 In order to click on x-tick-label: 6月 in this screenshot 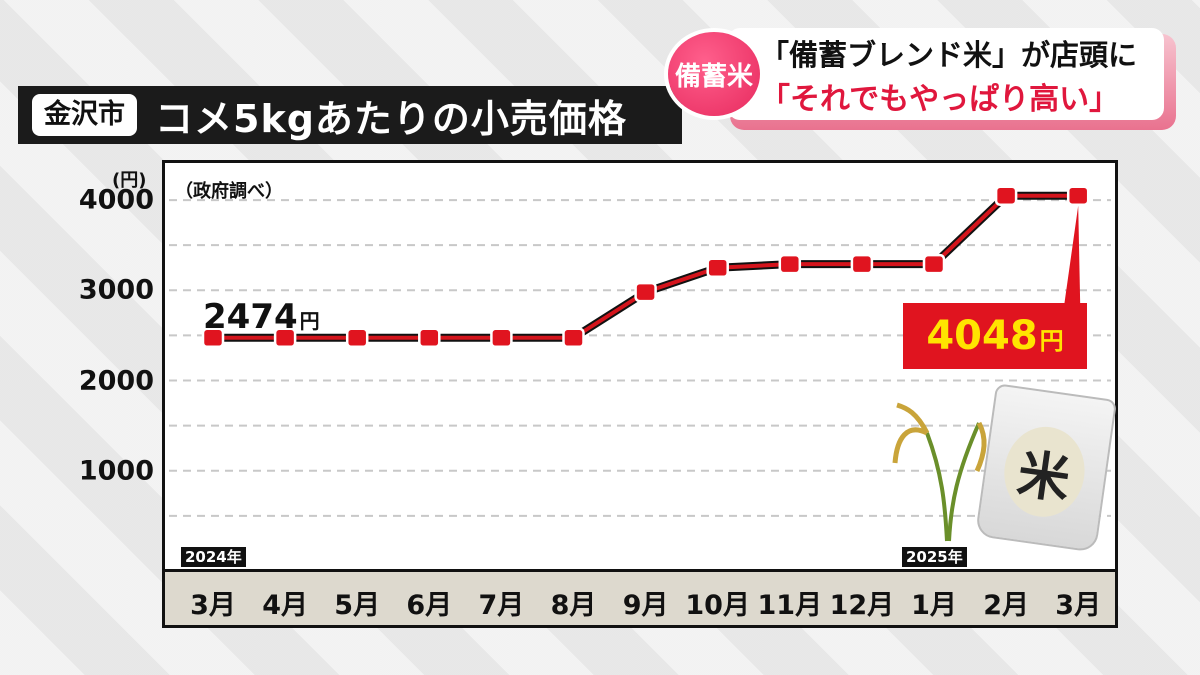, I will do `click(429, 605)`.